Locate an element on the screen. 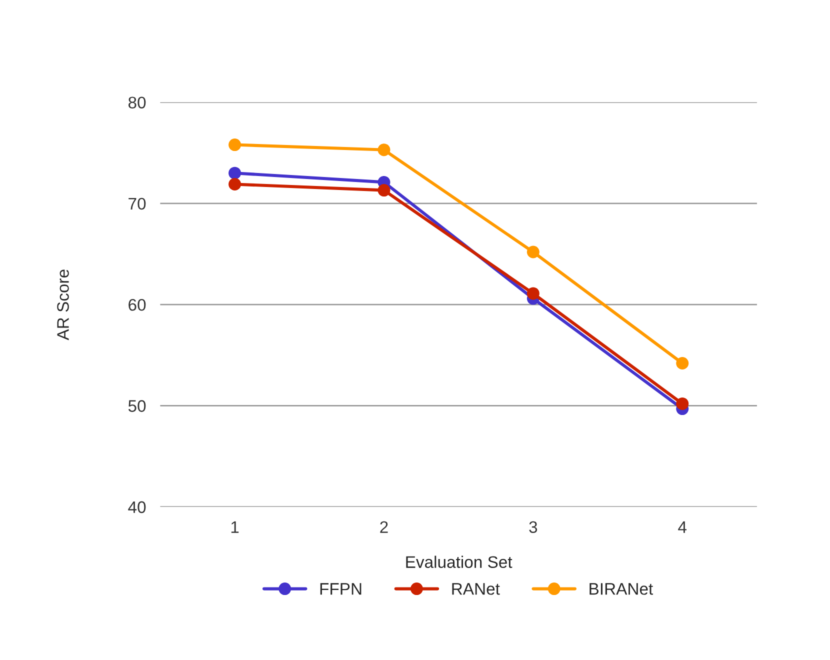 This screenshot has height=660, width=830. y-tick-label: 50 is located at coordinates (137, 406).